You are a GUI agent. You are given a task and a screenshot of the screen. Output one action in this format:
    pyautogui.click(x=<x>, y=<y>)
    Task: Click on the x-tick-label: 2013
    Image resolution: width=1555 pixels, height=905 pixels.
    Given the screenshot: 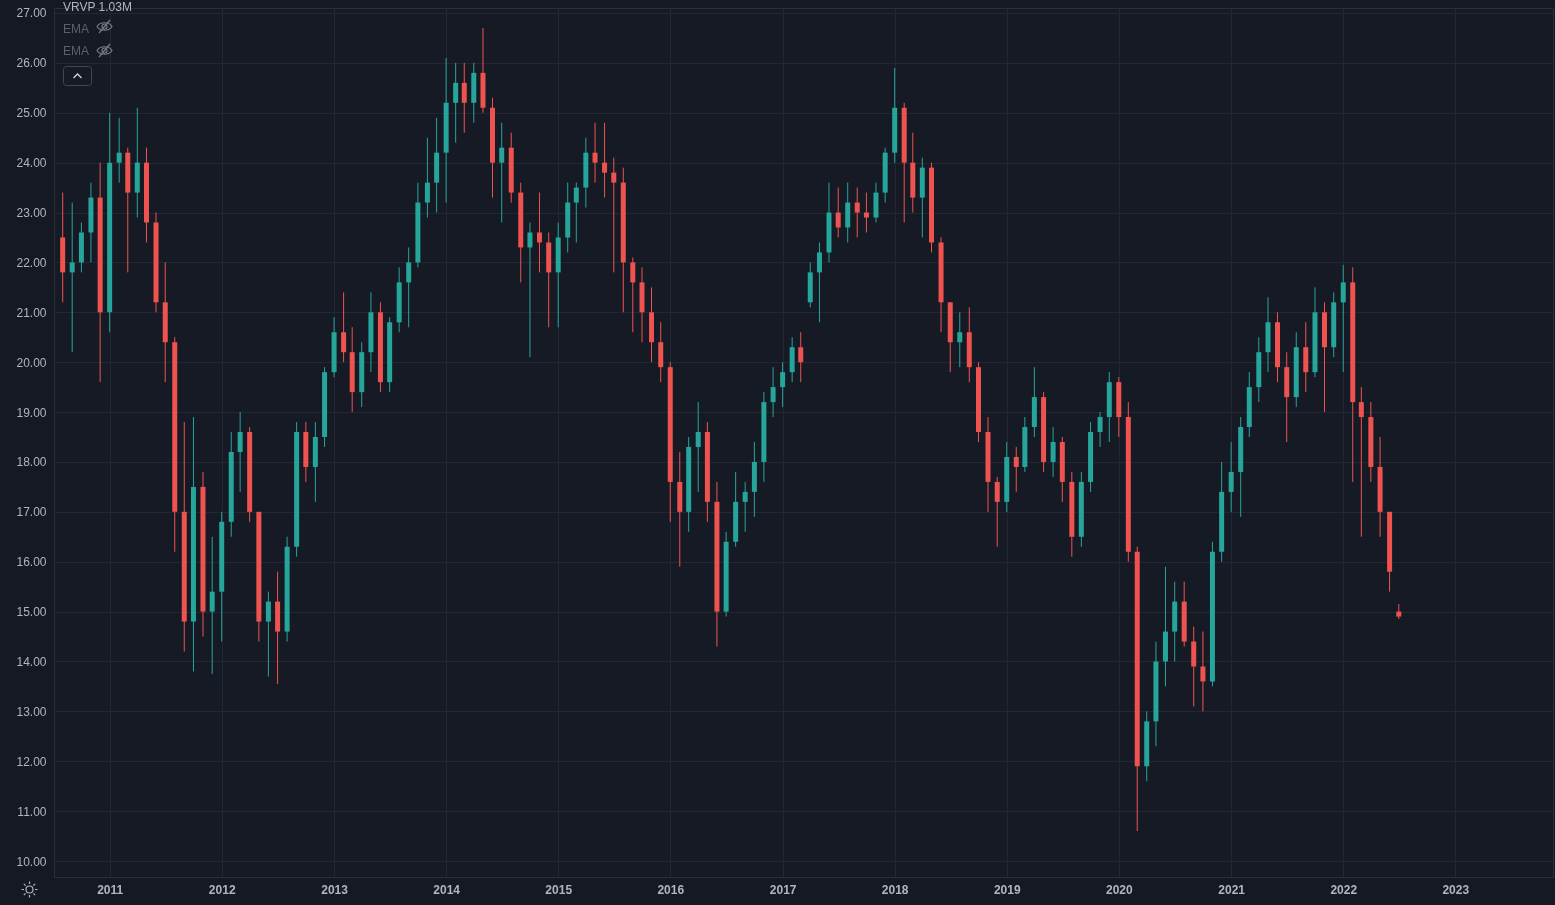 What is the action you would take?
    pyautogui.click(x=335, y=889)
    